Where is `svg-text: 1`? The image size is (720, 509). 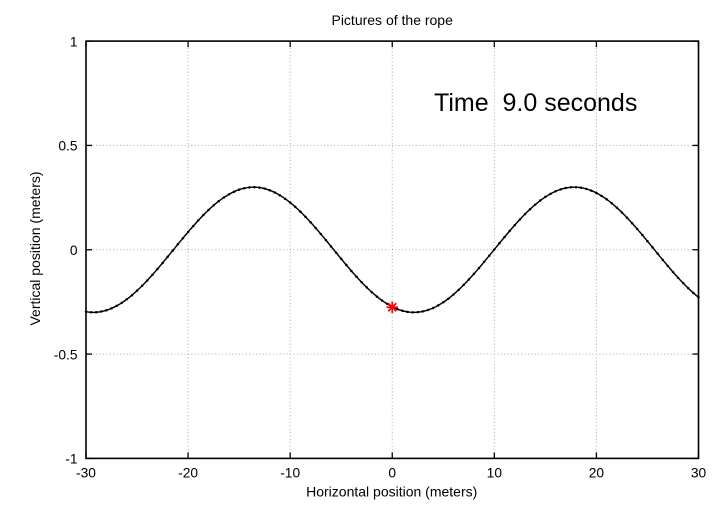 svg-text: 1 is located at coordinates (74, 41).